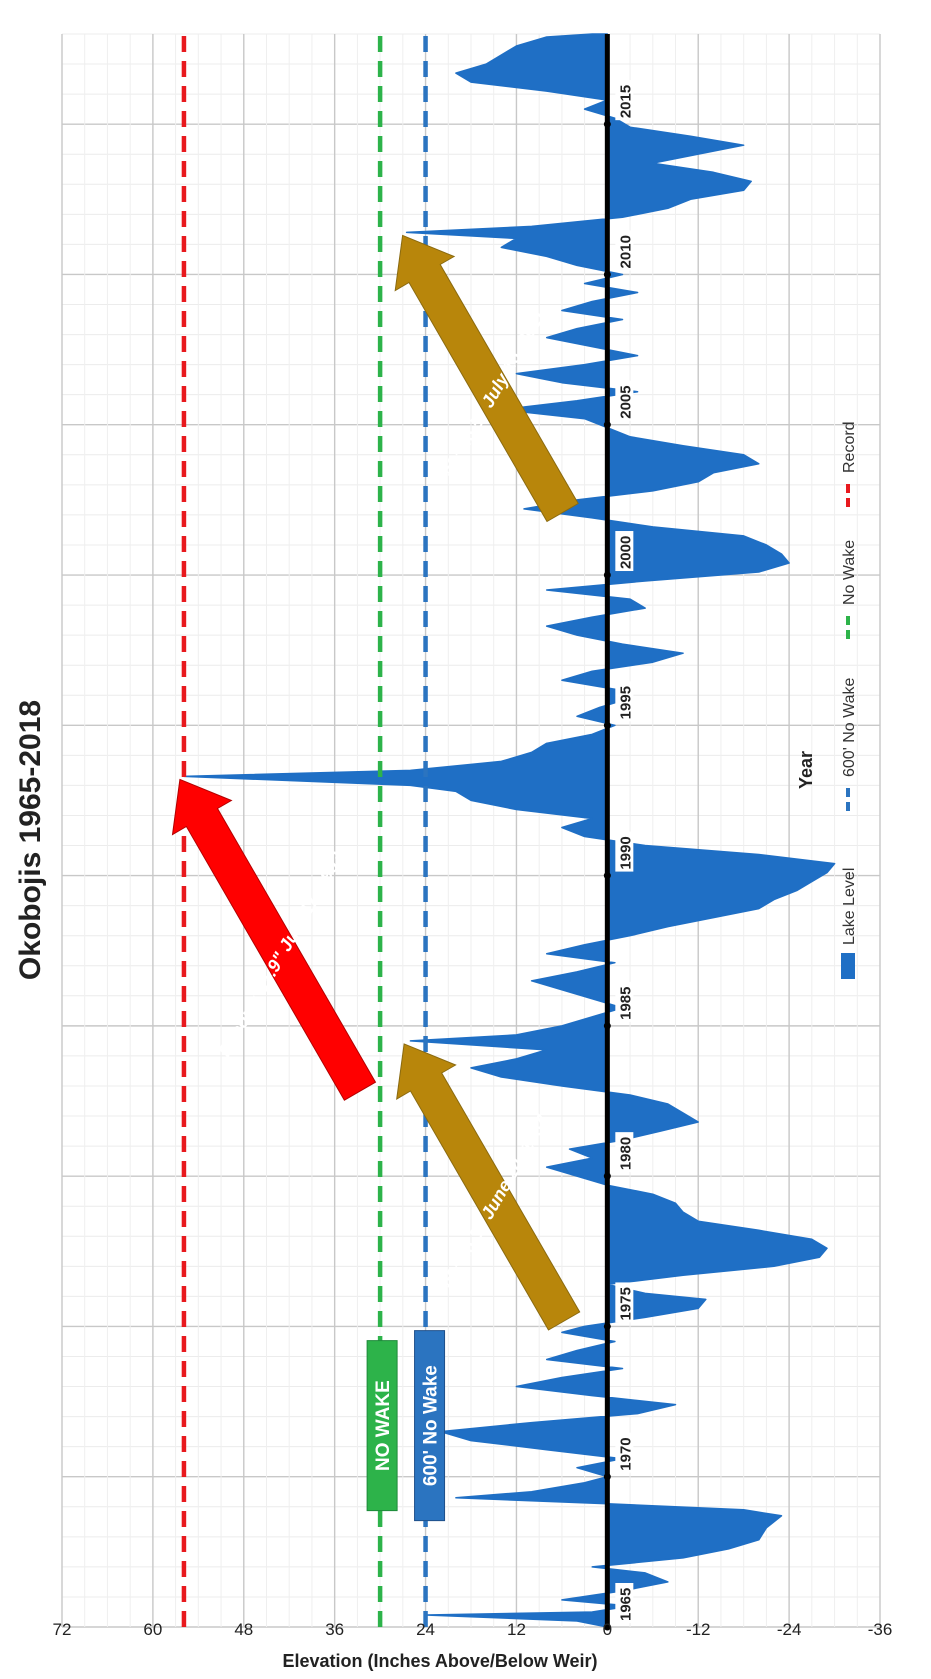 The height and width of the screenshot is (1679, 931). I want to click on y-axis-label: Elevation (Inches Above/Below Weir), so click(439, 1661).